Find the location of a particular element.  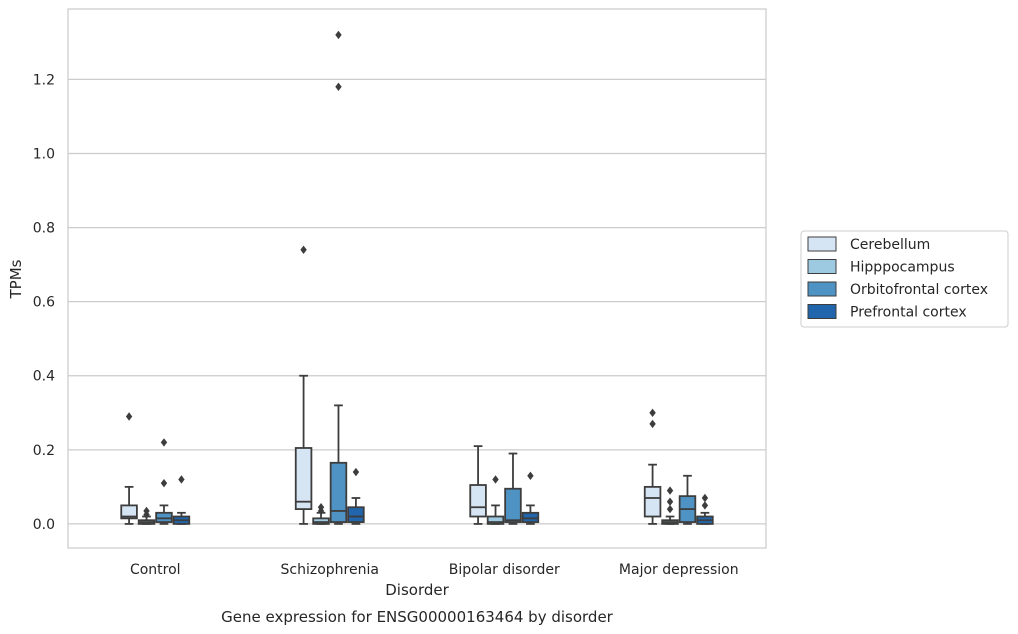

x-tick-label: Schizophrenia is located at coordinates (330, 570).